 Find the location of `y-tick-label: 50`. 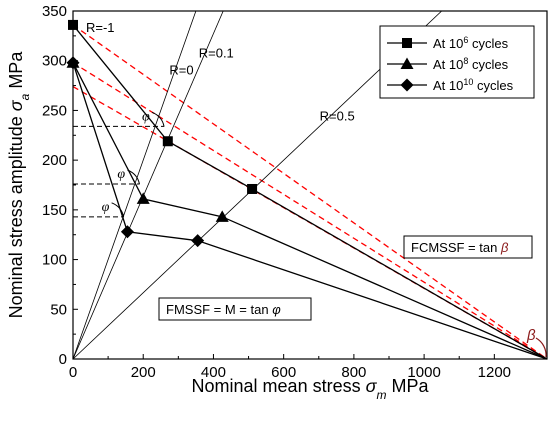

y-tick-label: 50 is located at coordinates (58, 309).